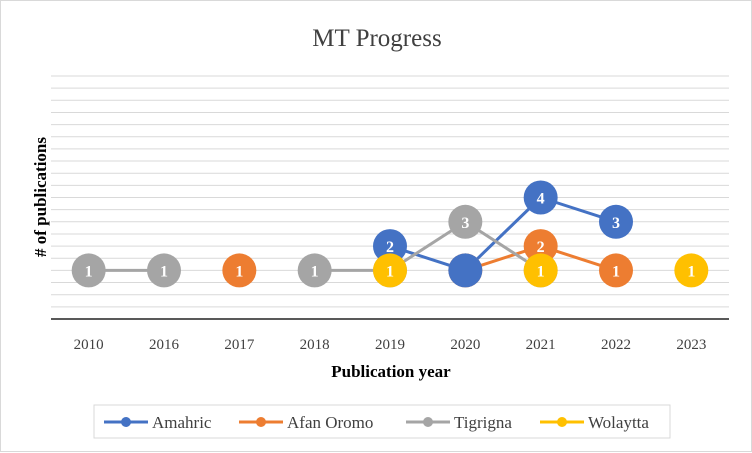 This screenshot has height=453, width=752. I want to click on x-axis: 2010 2016 2017 2018 2019 2020 2021 2022 2023, so click(390, 335).